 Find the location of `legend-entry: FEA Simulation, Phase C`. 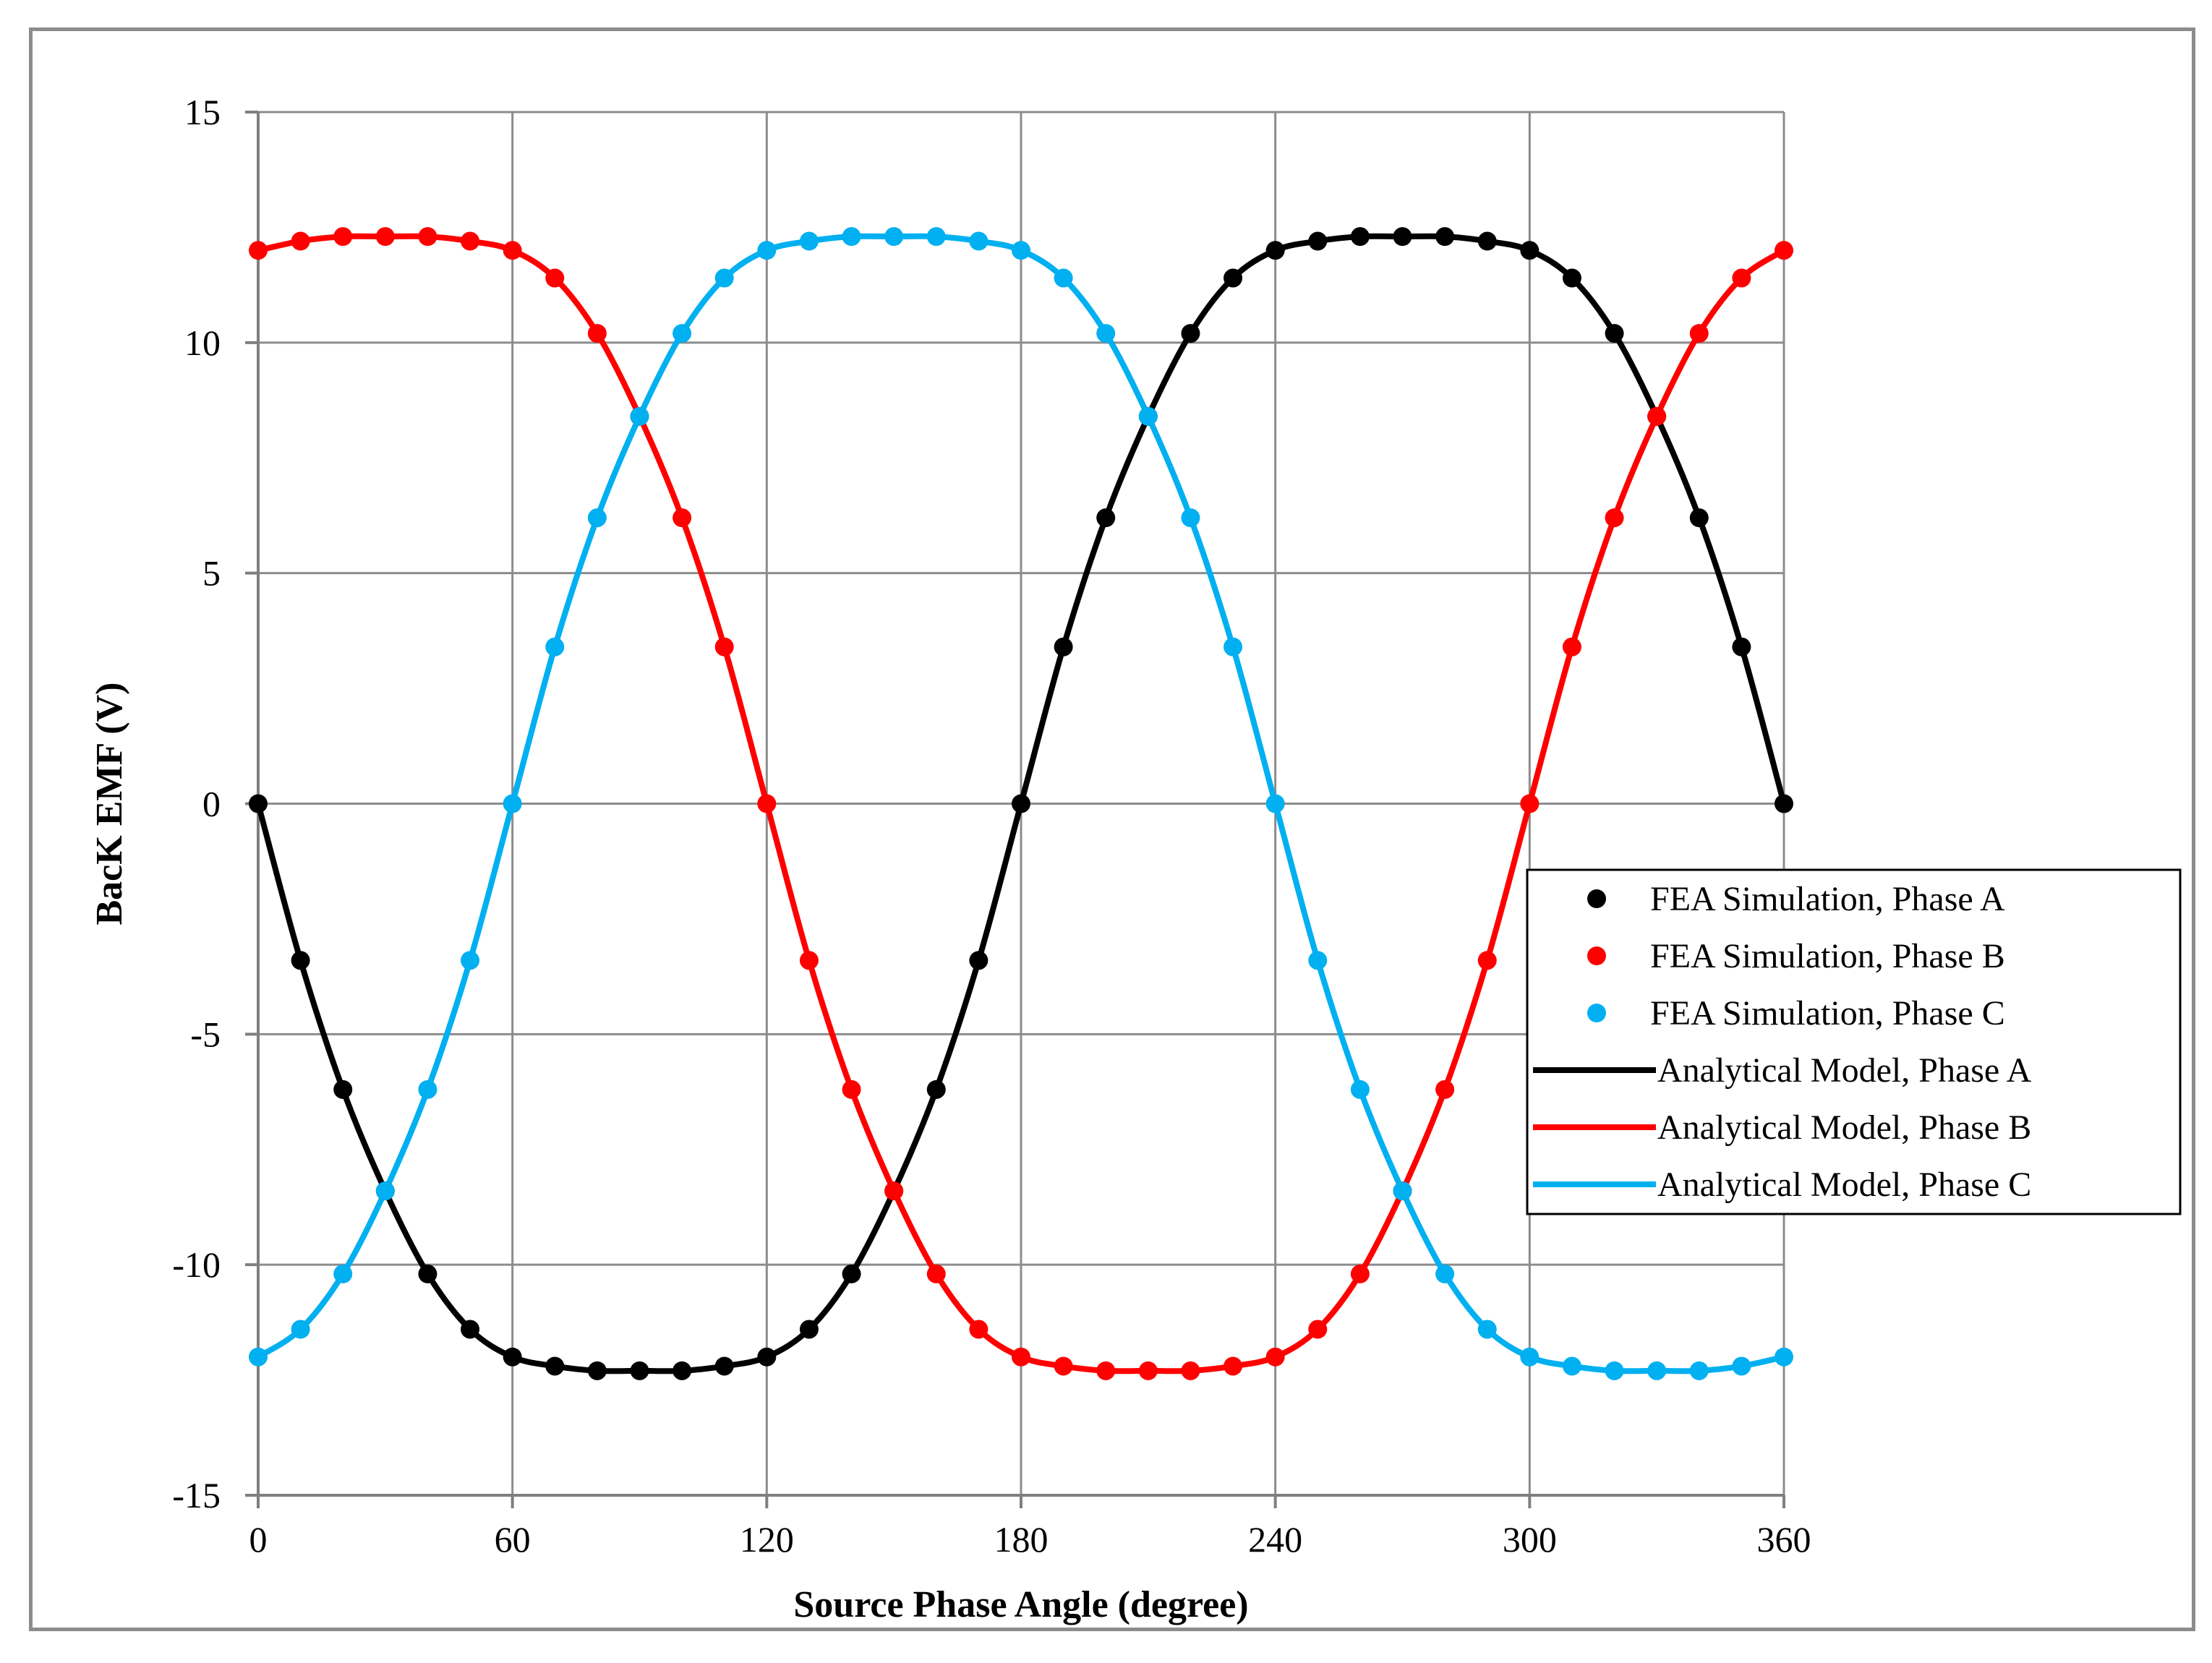

legend-entry: FEA Simulation, Phase C is located at coordinates (1796, 1014).